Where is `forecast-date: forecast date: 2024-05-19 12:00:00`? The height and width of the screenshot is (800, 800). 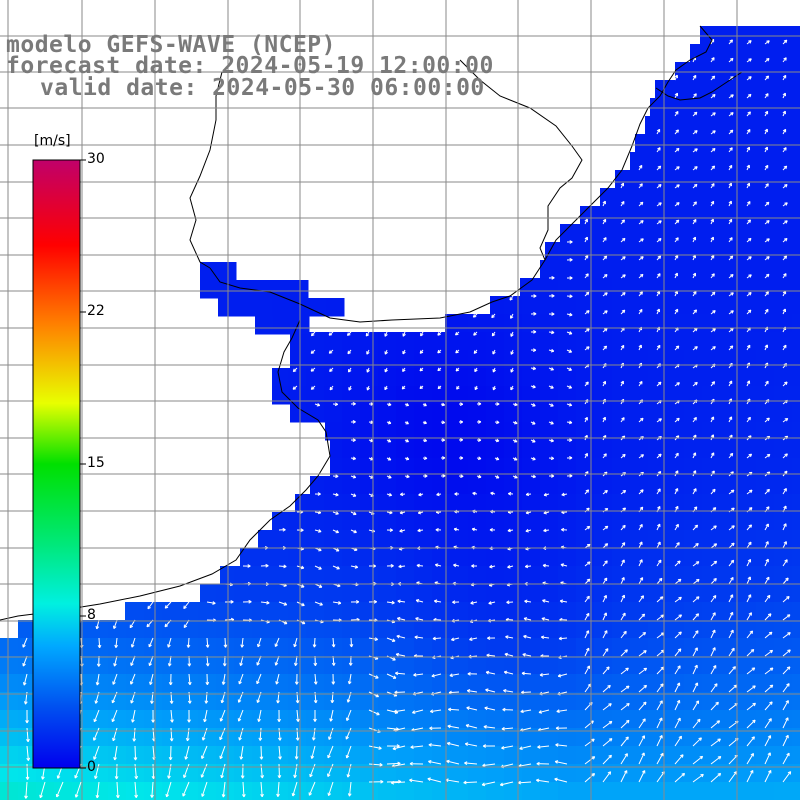 forecast-date: forecast date: 2024-05-19 12:00:00 is located at coordinates (250, 66).